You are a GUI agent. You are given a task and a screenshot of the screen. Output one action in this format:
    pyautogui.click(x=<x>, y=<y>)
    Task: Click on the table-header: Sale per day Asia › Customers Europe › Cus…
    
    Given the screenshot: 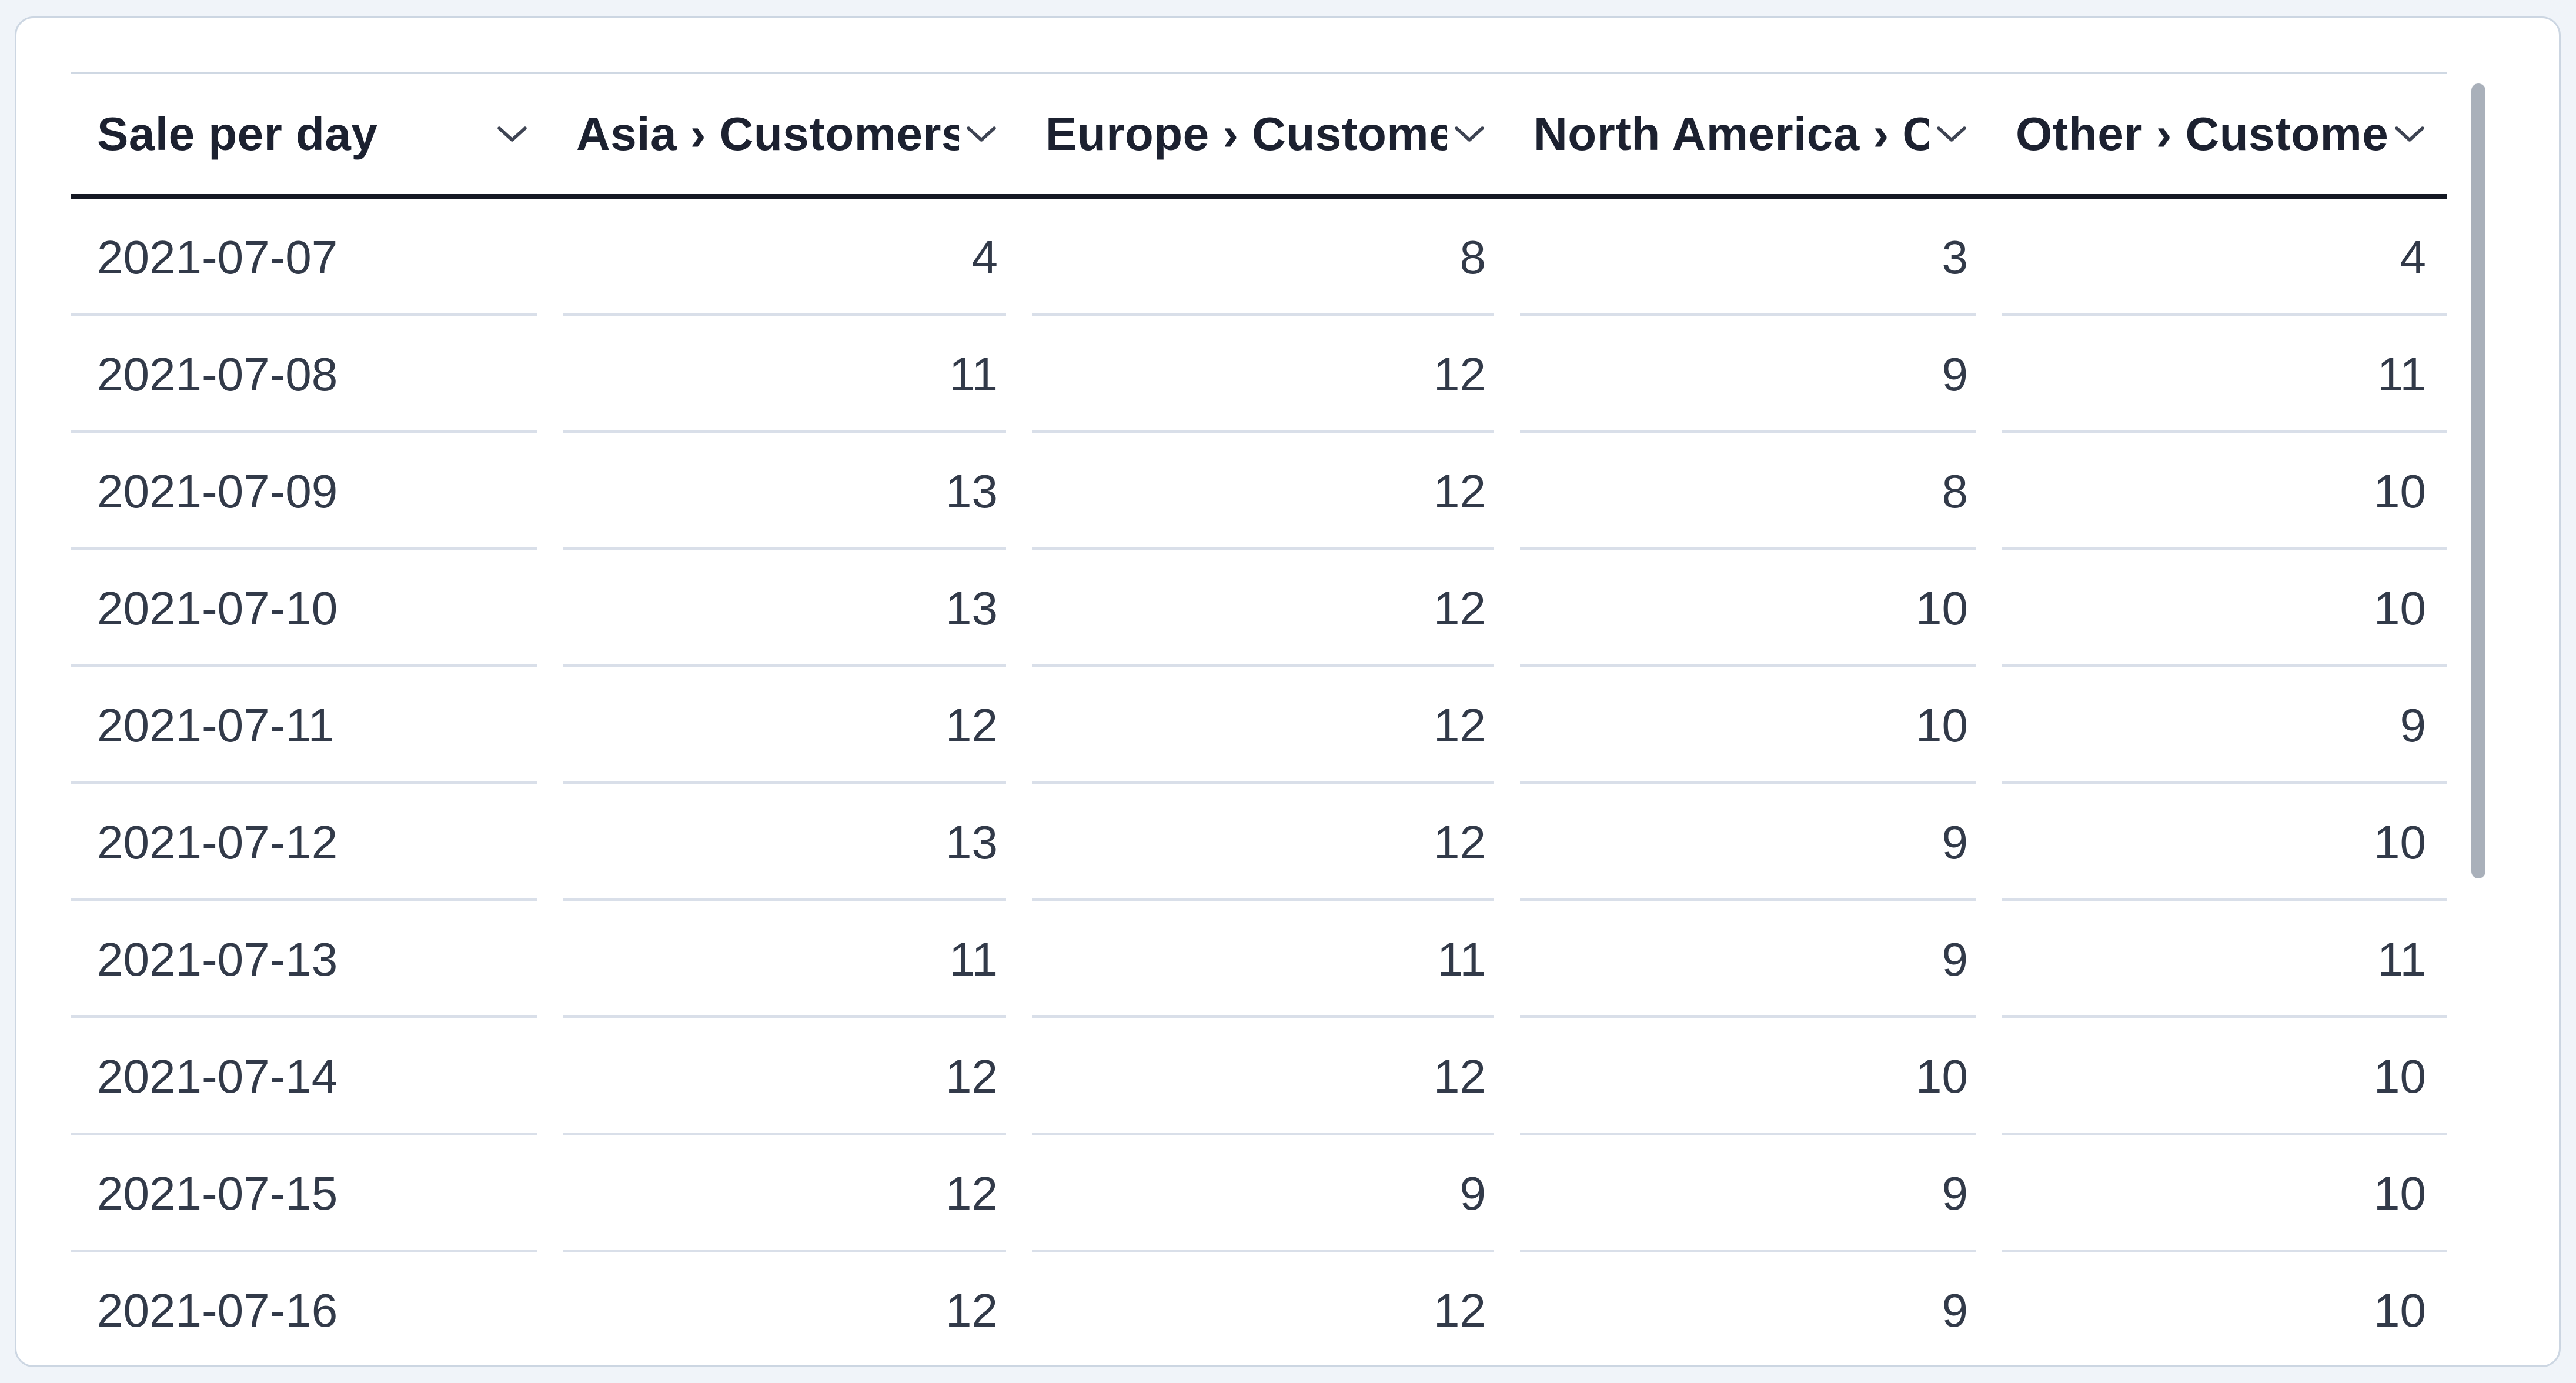 What is the action you would take?
    pyautogui.click(x=1259, y=135)
    